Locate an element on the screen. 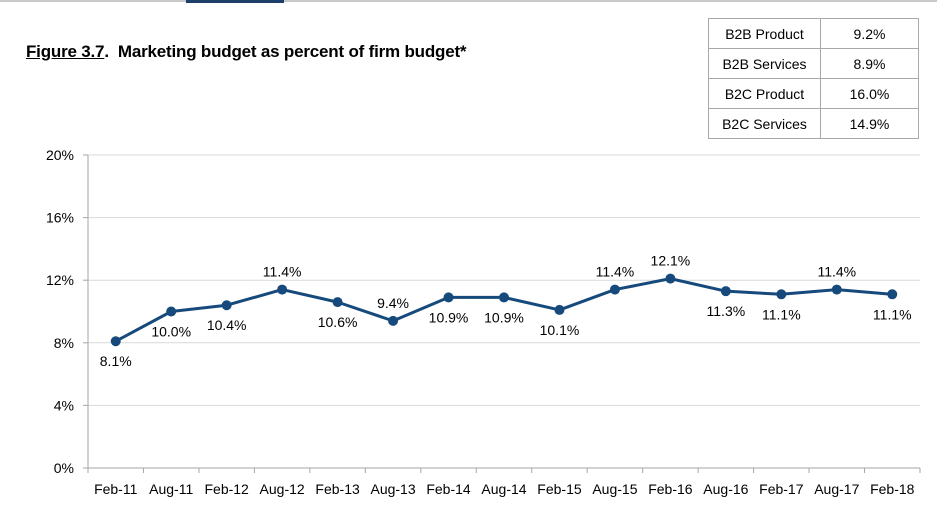 The image size is (937, 517). top-accent-bar is located at coordinates (235, 1).